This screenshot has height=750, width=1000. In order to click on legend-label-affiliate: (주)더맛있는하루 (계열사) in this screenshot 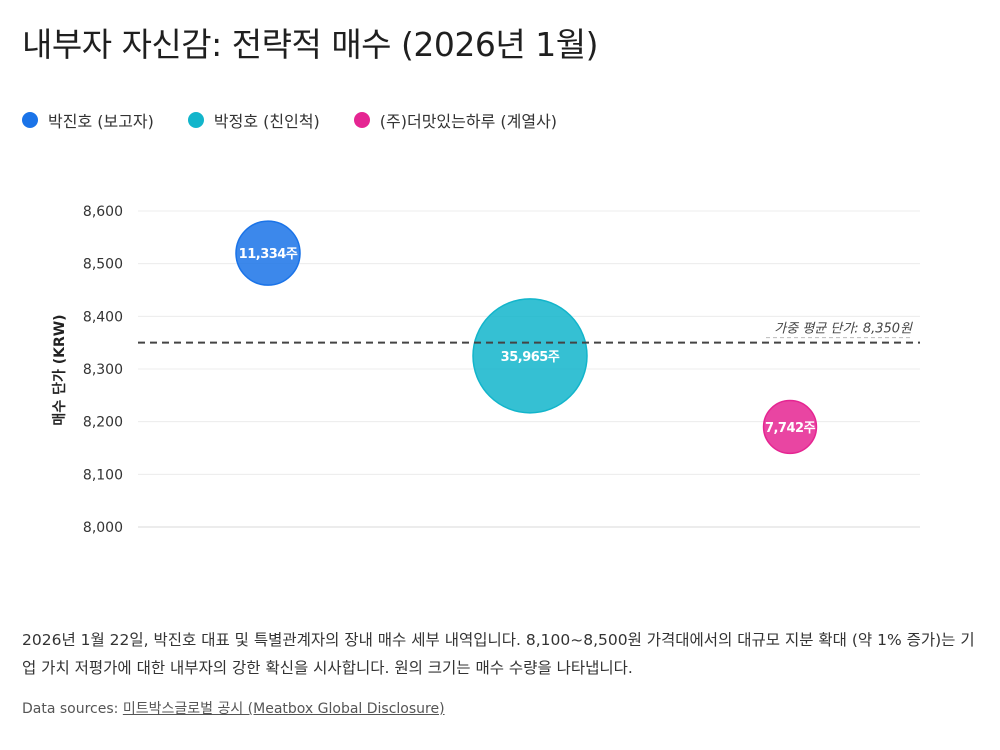, I will do `click(468, 121)`.